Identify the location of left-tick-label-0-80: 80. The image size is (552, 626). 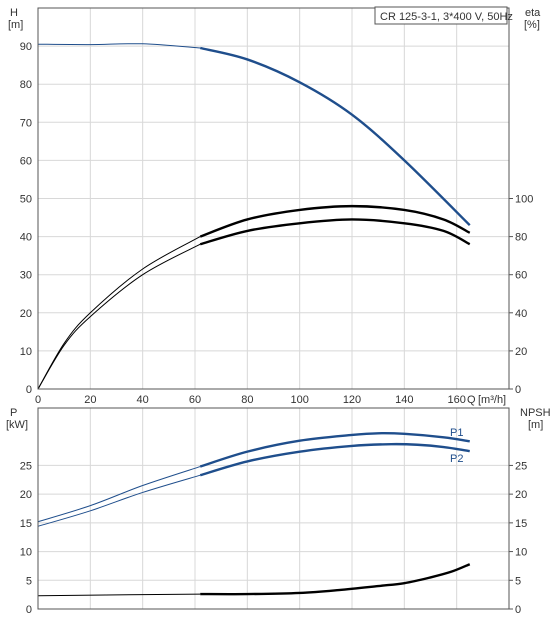
(26, 85).